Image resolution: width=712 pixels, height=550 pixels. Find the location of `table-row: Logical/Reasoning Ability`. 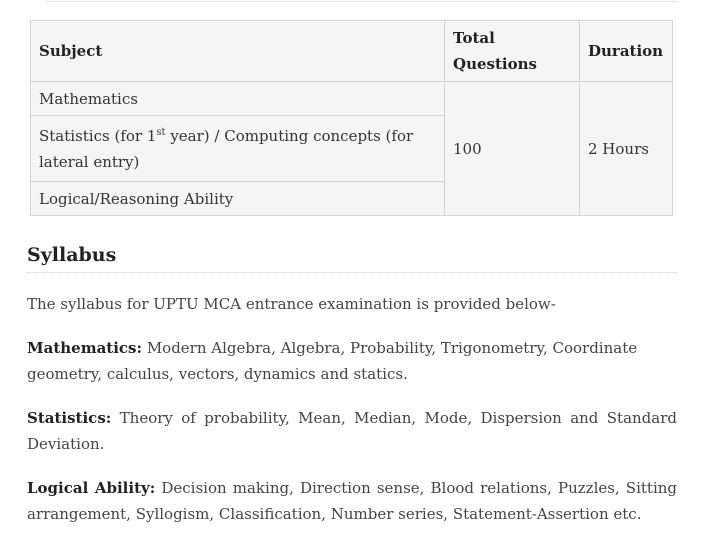

table-row: Logical/Reasoning Ability is located at coordinates (351, 198).